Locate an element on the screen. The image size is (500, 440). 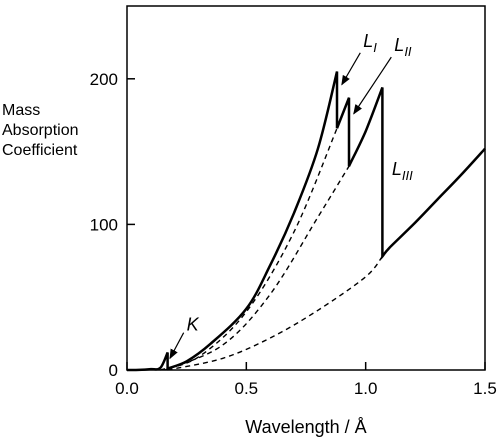
x-axis-label: Wavelength / Å is located at coordinates (305, 427).